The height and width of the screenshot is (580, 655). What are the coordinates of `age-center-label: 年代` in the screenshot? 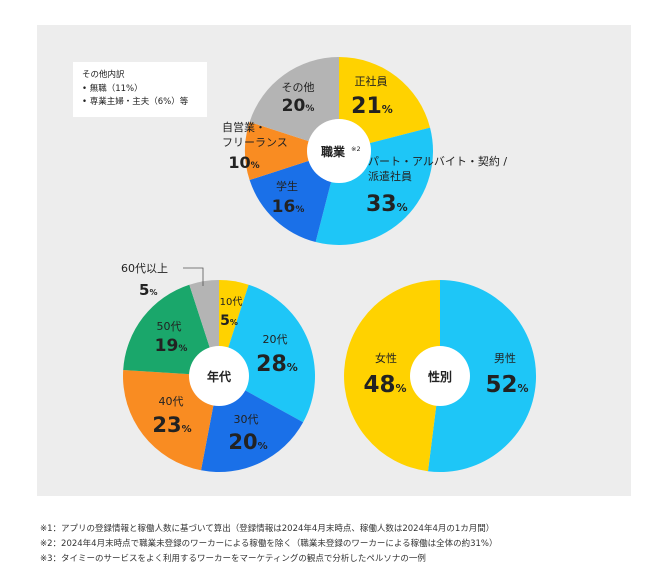 It's located at (219, 376).